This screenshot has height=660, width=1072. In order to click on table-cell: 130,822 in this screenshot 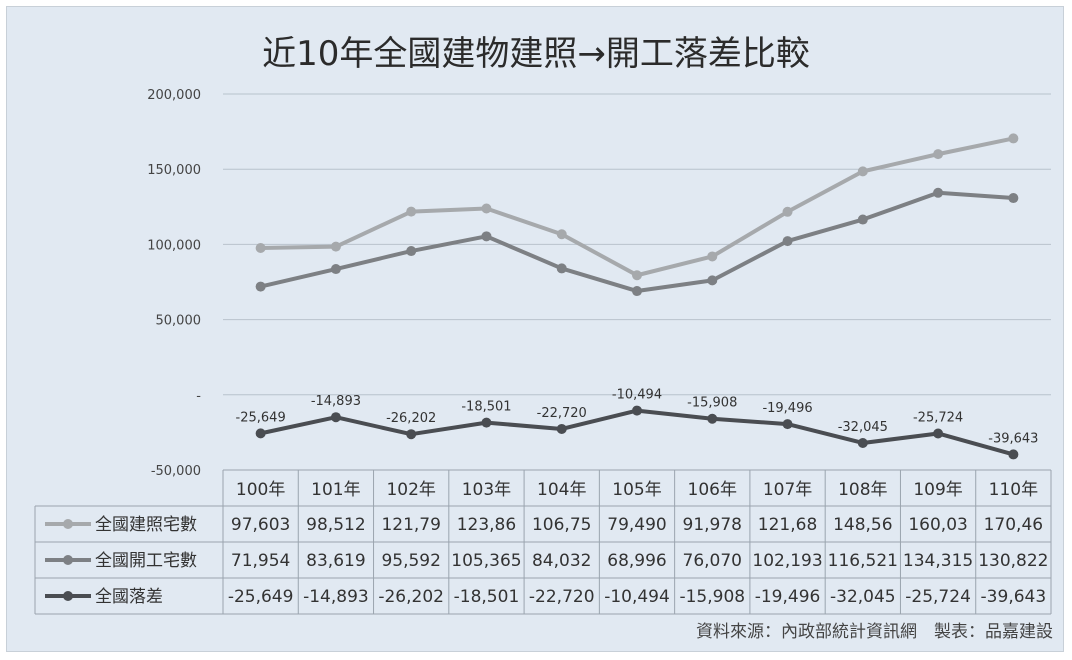, I will do `click(1013, 561)`.